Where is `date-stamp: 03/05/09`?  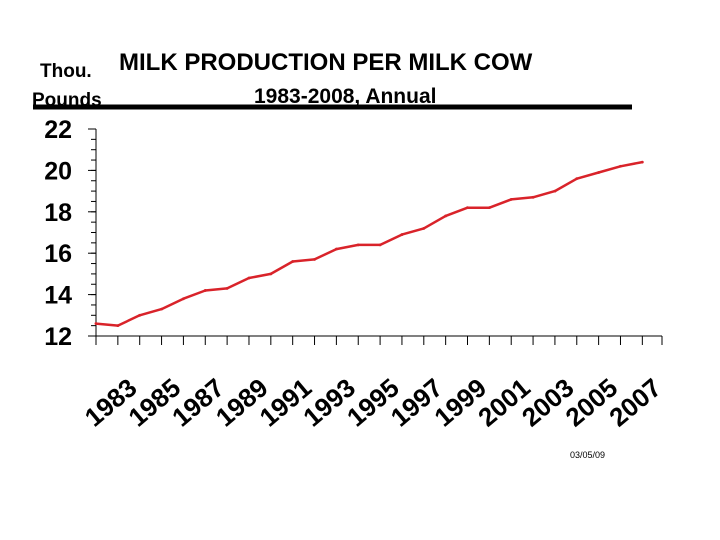
date-stamp: 03/05/09 is located at coordinates (587, 455).